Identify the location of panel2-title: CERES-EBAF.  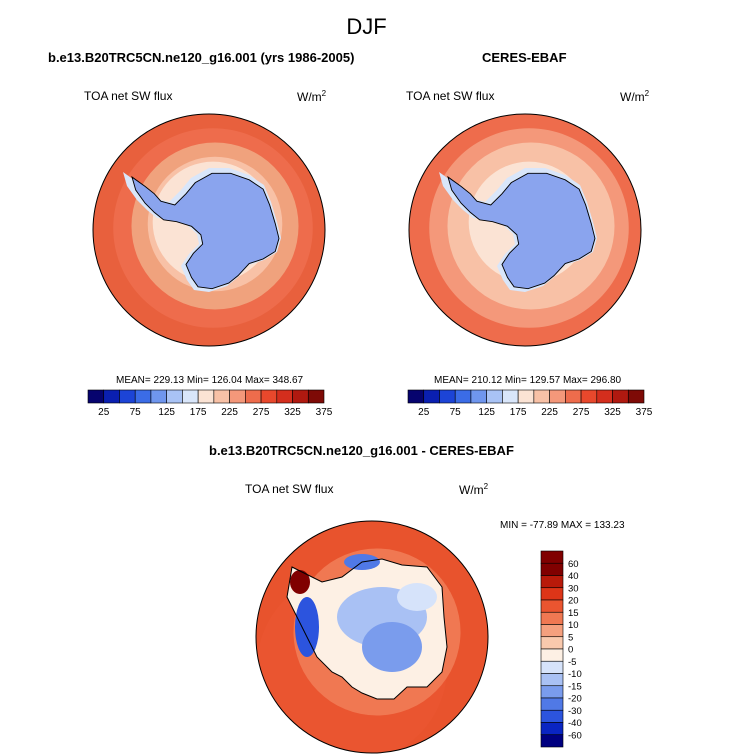
(524, 57).